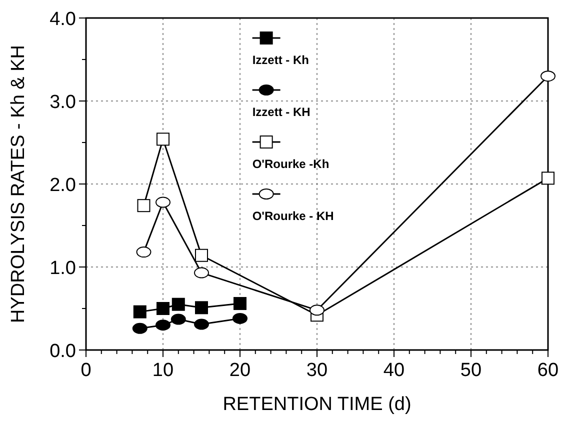 Image resolution: width=566 pixels, height=424 pixels. What do you see at coordinates (240, 370) in the screenshot?
I see `x-tick-label: 20` at bounding box center [240, 370].